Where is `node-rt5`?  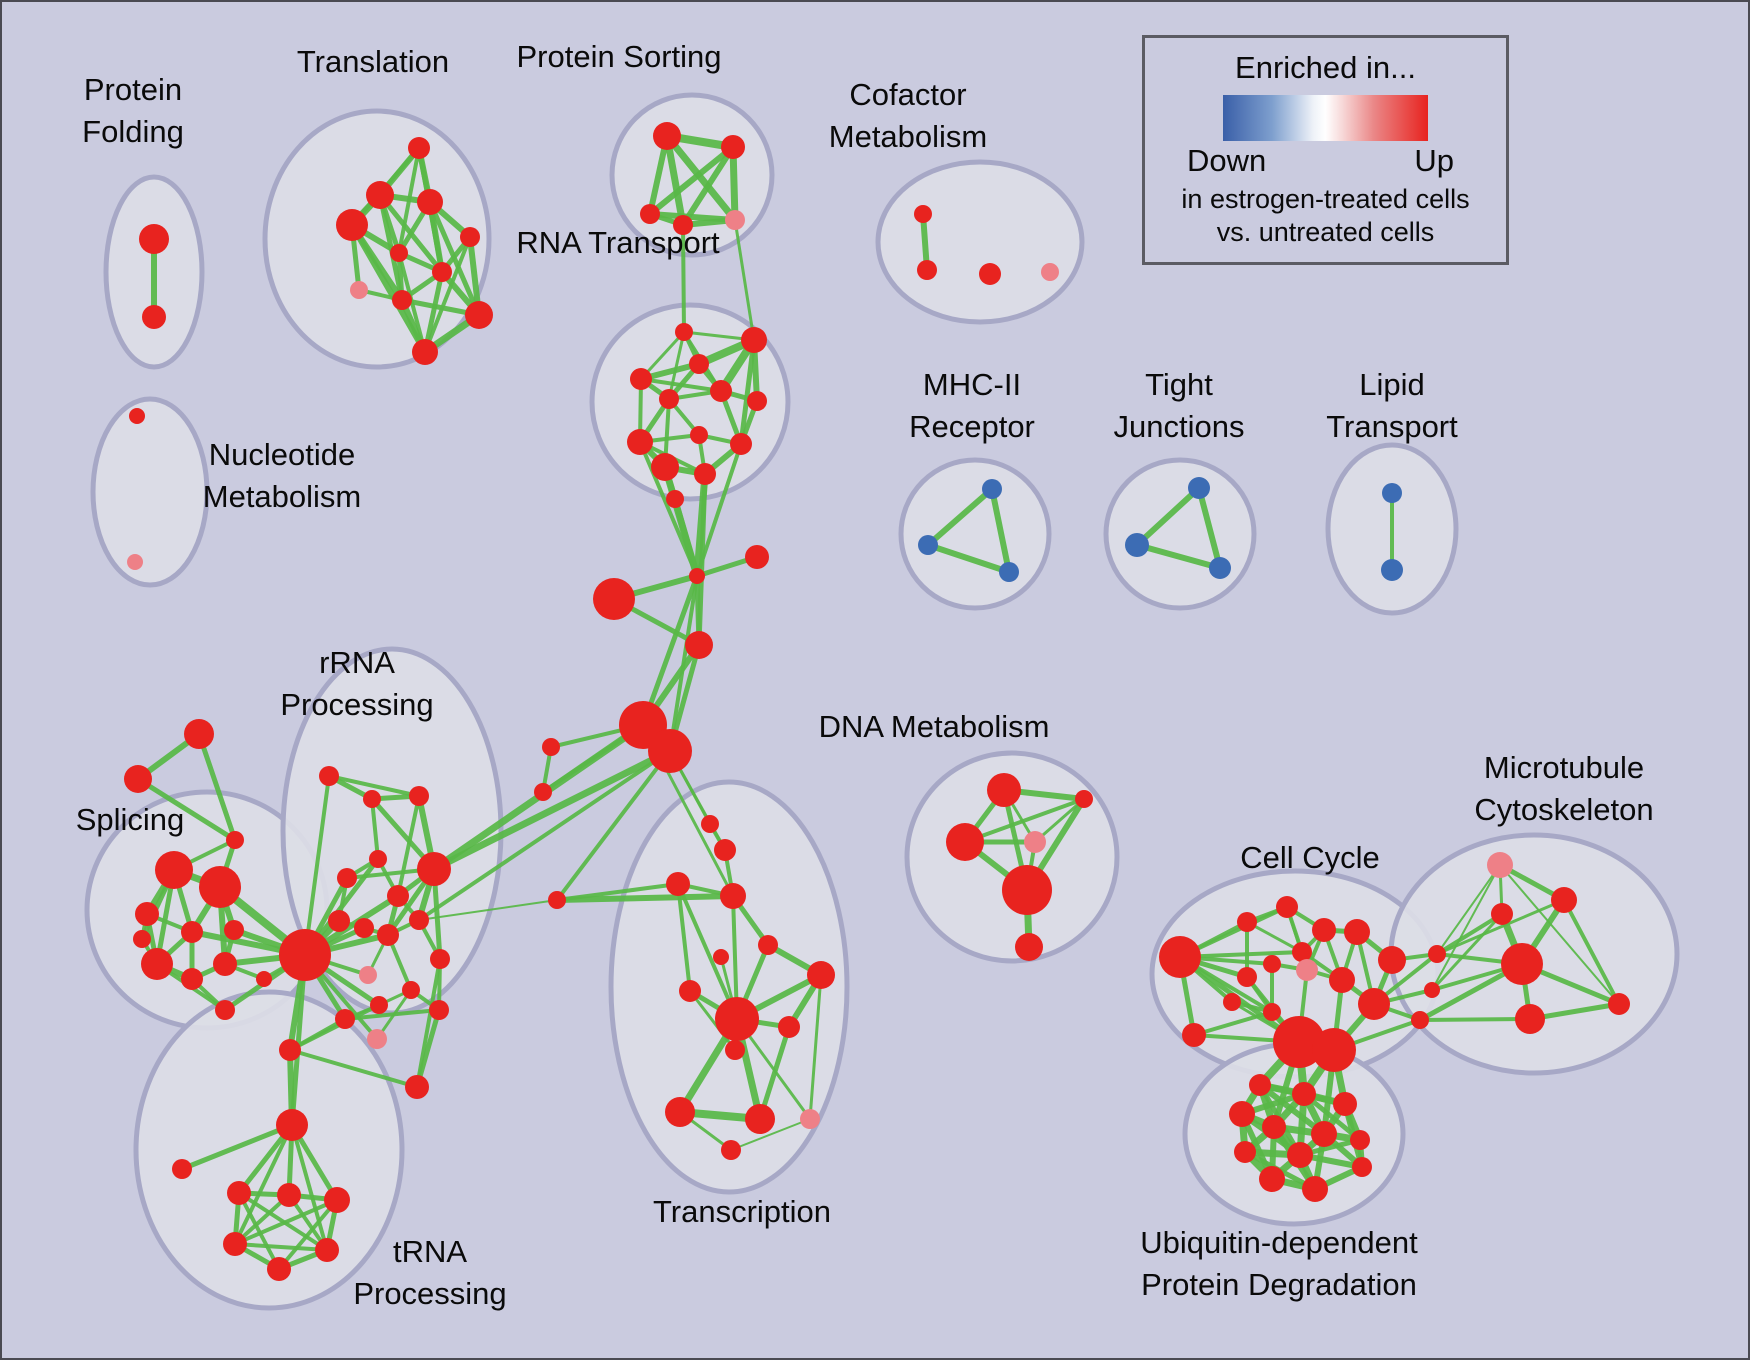
node-rt5 is located at coordinates (721, 391).